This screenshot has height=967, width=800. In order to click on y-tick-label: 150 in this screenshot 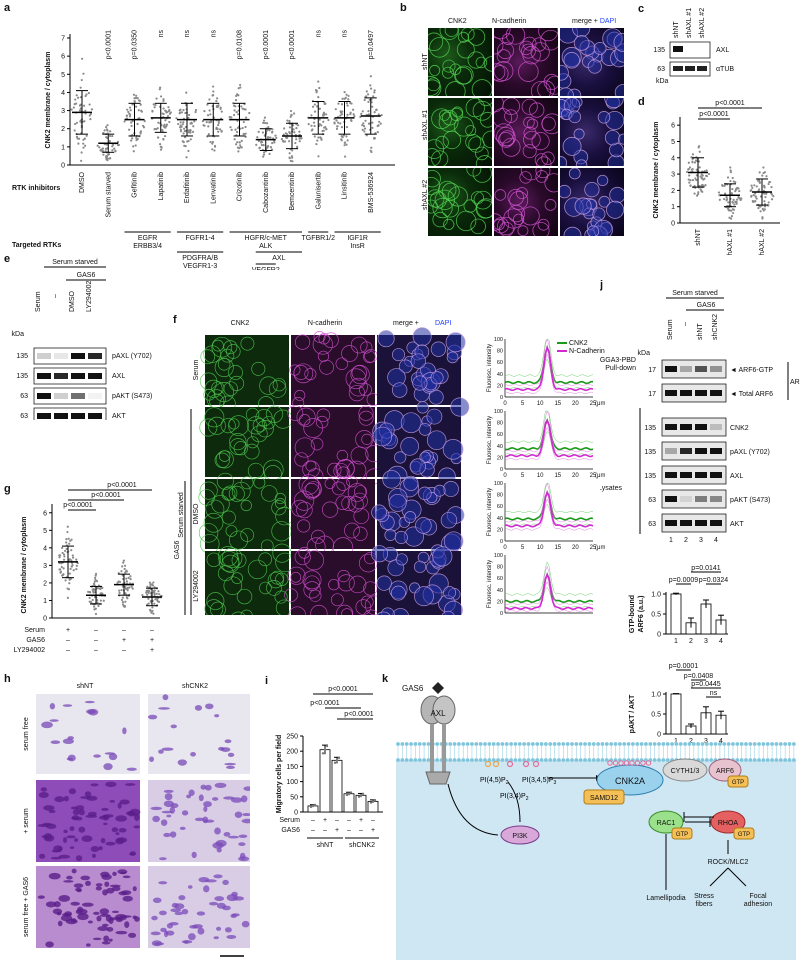, I will do `click(292, 767)`.